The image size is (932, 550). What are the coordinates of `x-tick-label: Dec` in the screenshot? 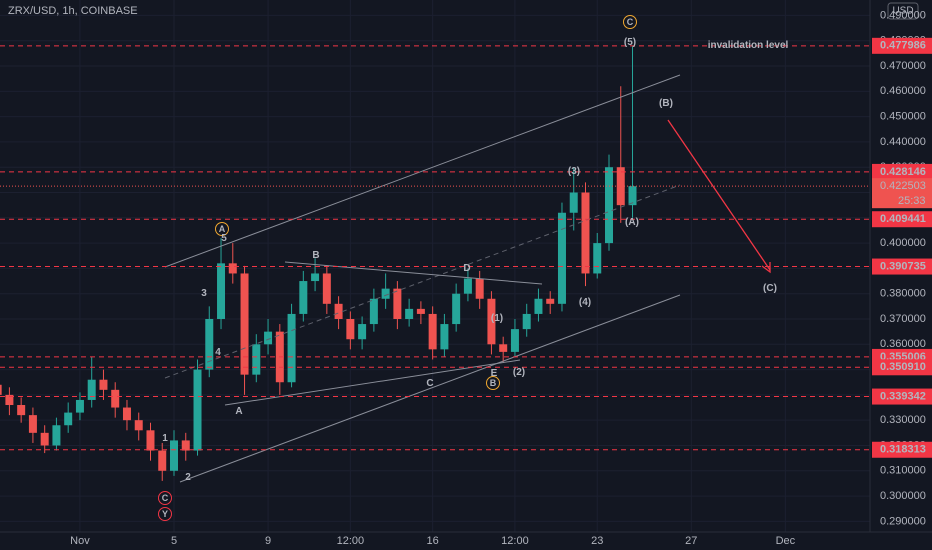 It's located at (786, 541).